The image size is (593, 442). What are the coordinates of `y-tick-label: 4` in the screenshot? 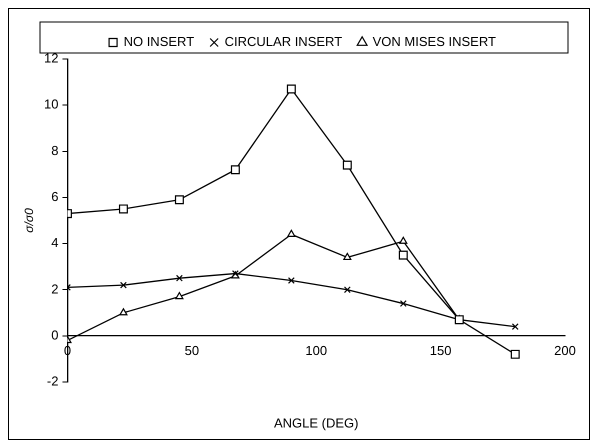 It's located at (54, 242).